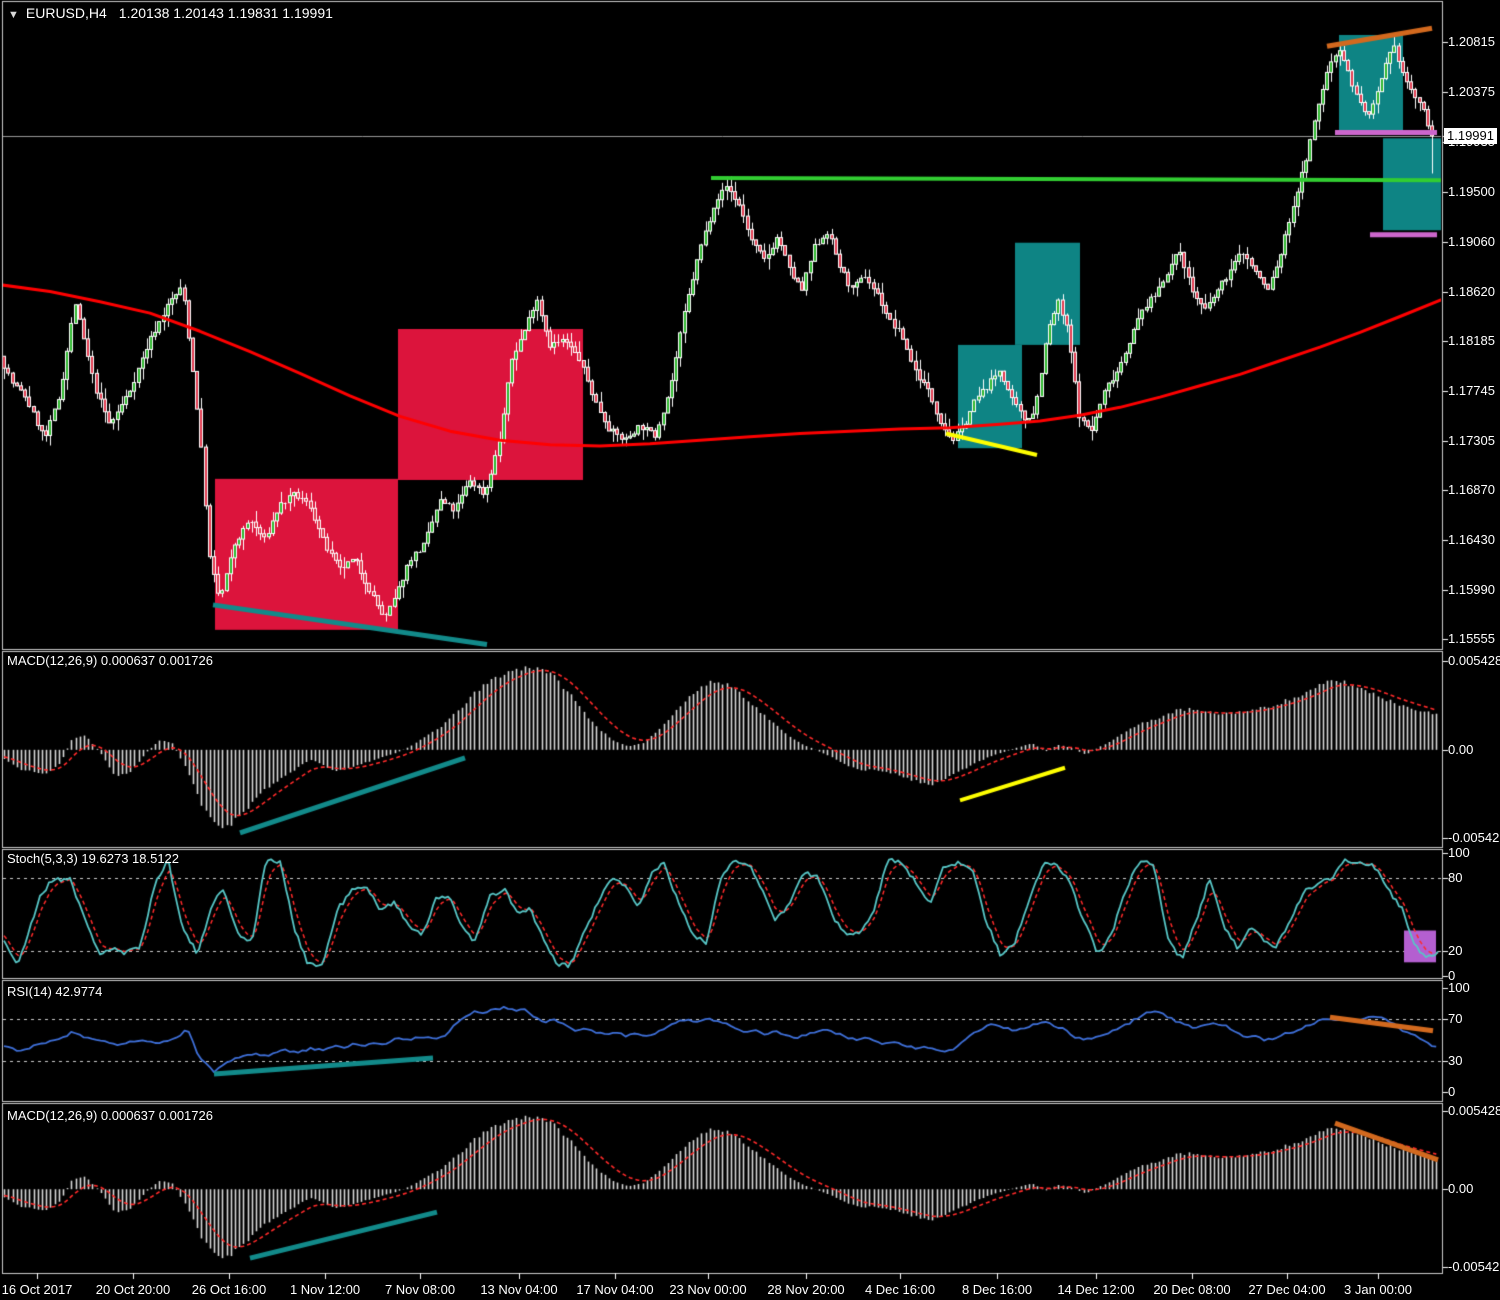  Describe the element at coordinates (110, 1115) in the screenshot. I see `macd2-panel-label: MACD(12,26,9) 0.000637 0.001726` at that location.